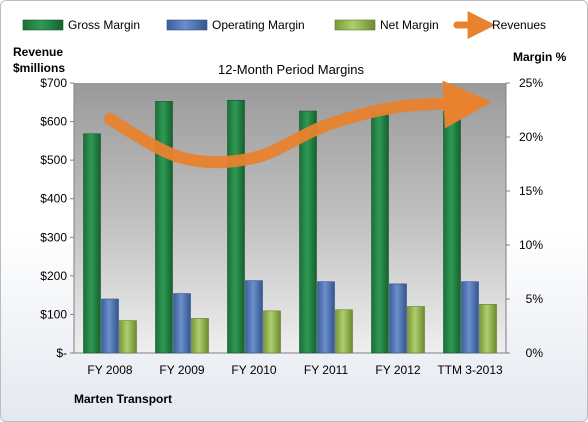  I want to click on left-axis-title-line2: $millions, so click(39, 68).